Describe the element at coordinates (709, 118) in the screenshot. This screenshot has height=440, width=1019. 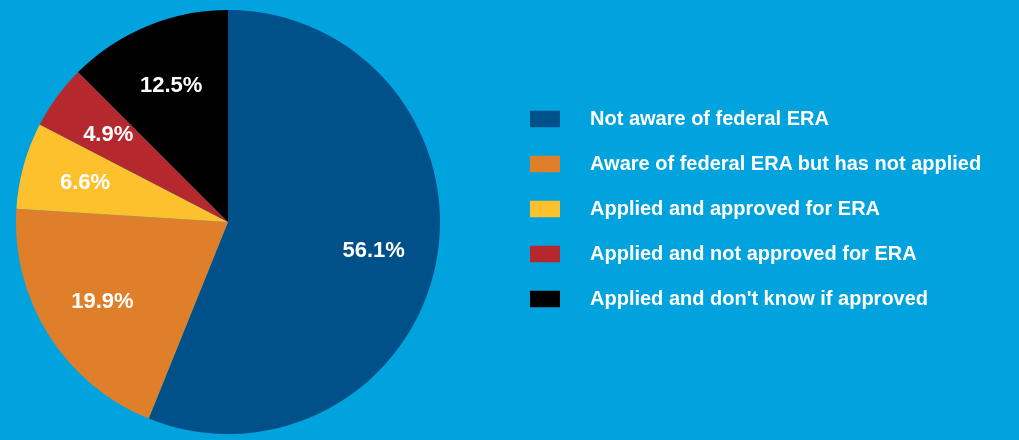
I see `legend-label: Not aware of federal ERA` at that location.